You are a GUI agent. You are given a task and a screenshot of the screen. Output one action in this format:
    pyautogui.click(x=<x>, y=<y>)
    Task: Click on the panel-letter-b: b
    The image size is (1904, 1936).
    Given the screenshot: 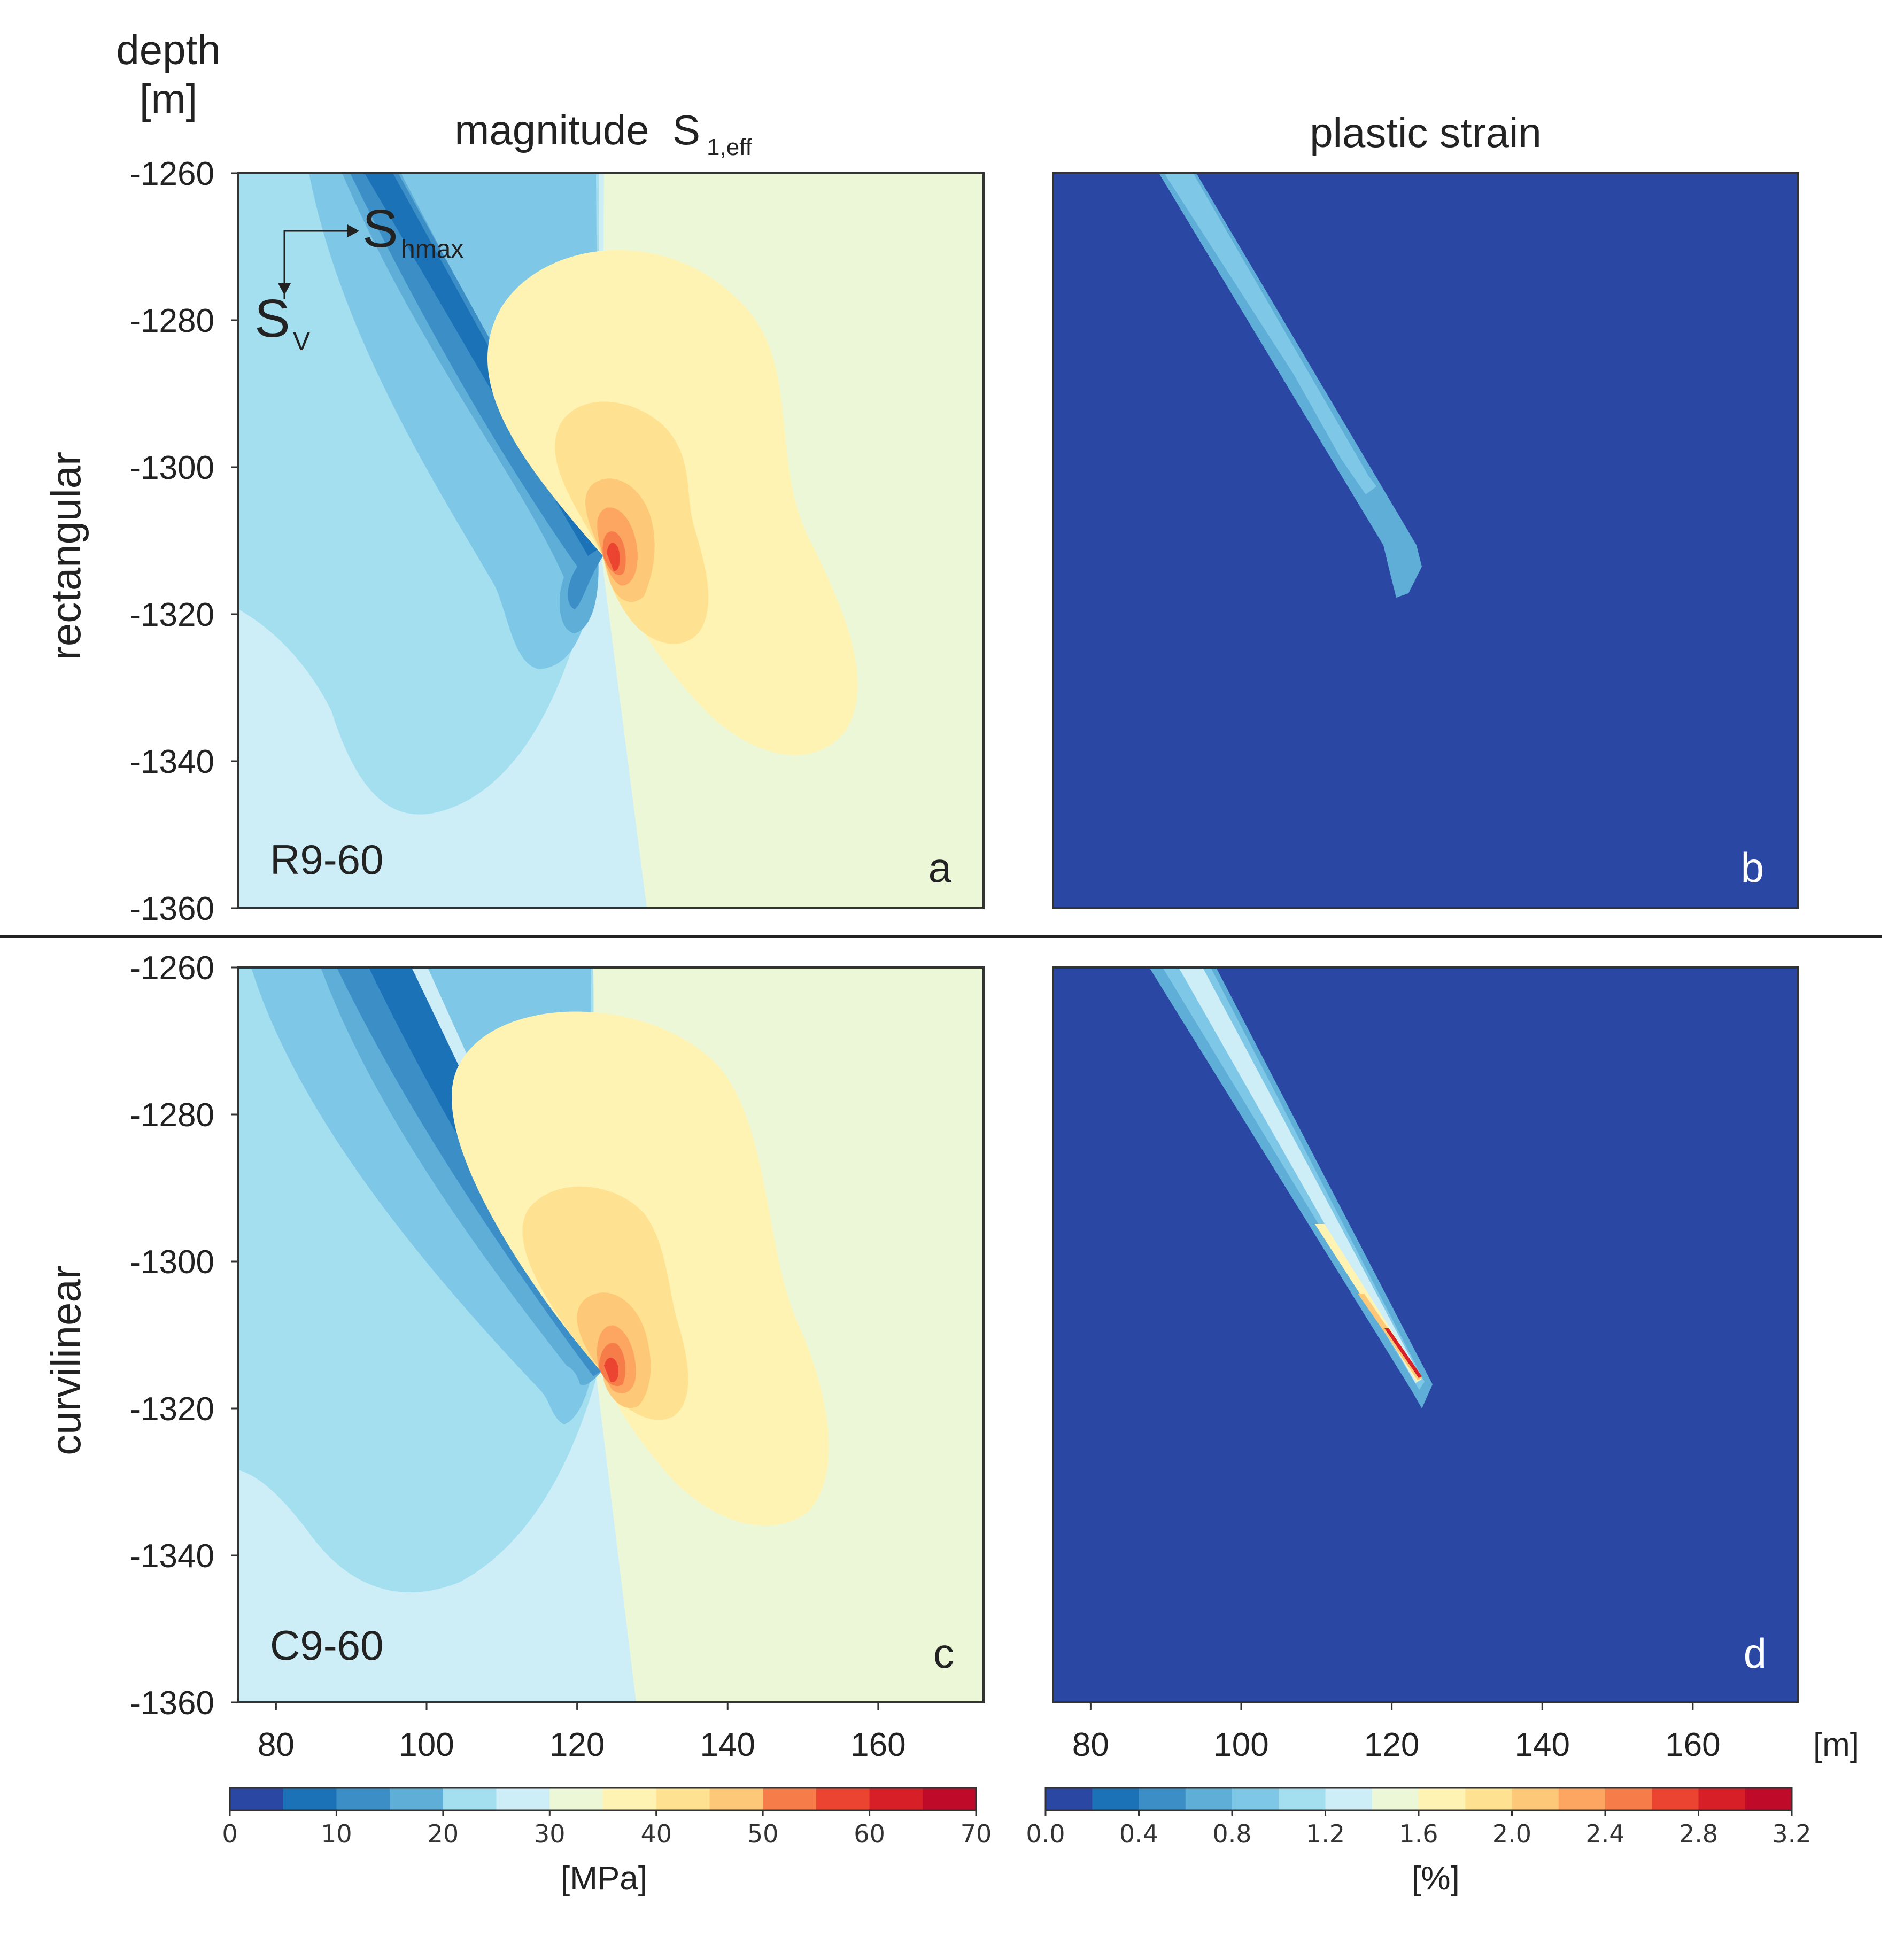 What is the action you would take?
    pyautogui.click(x=1753, y=867)
    